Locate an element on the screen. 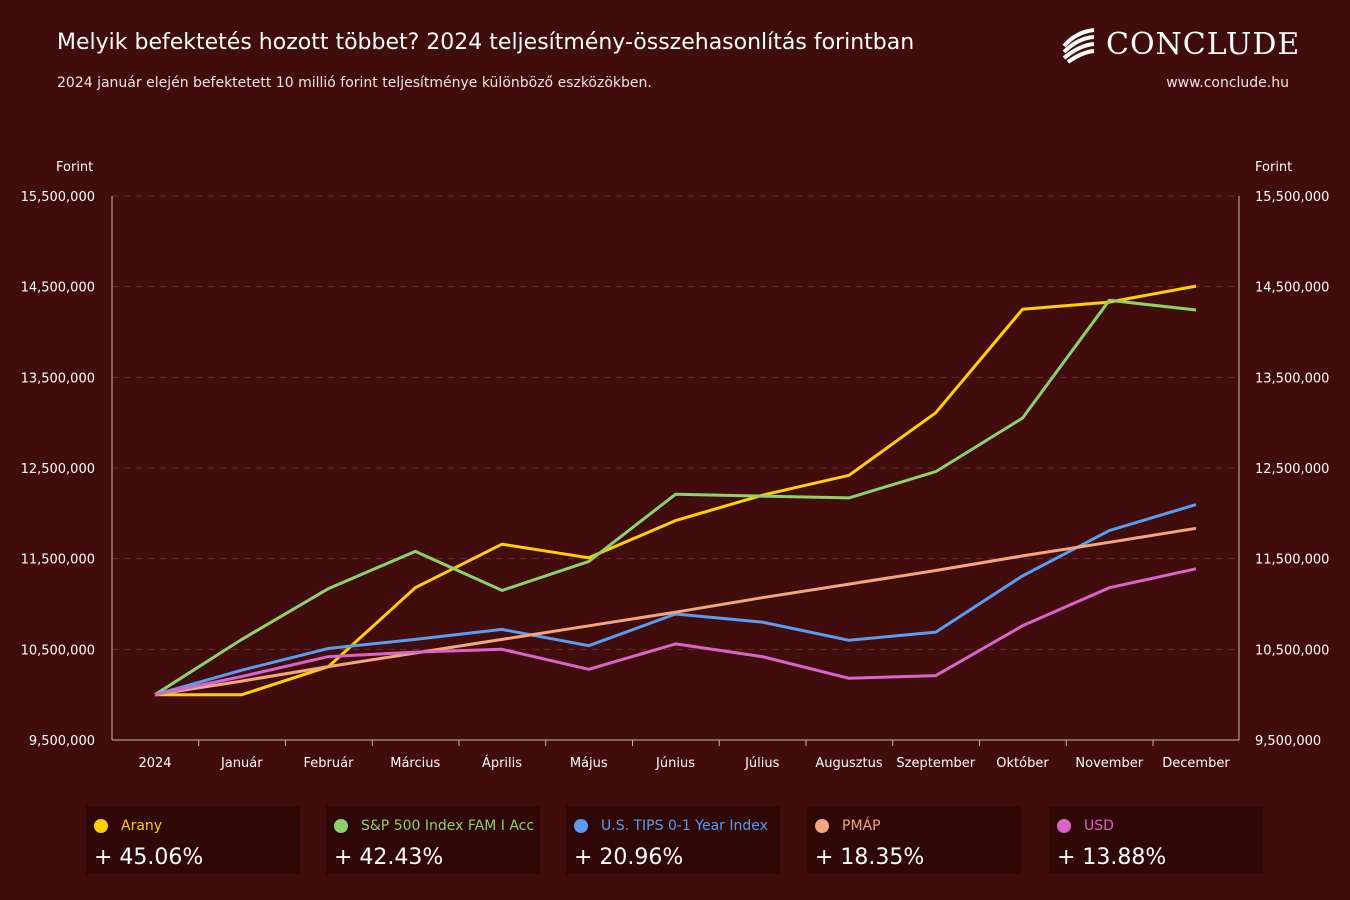  x-tick-label: December is located at coordinates (1196, 763).